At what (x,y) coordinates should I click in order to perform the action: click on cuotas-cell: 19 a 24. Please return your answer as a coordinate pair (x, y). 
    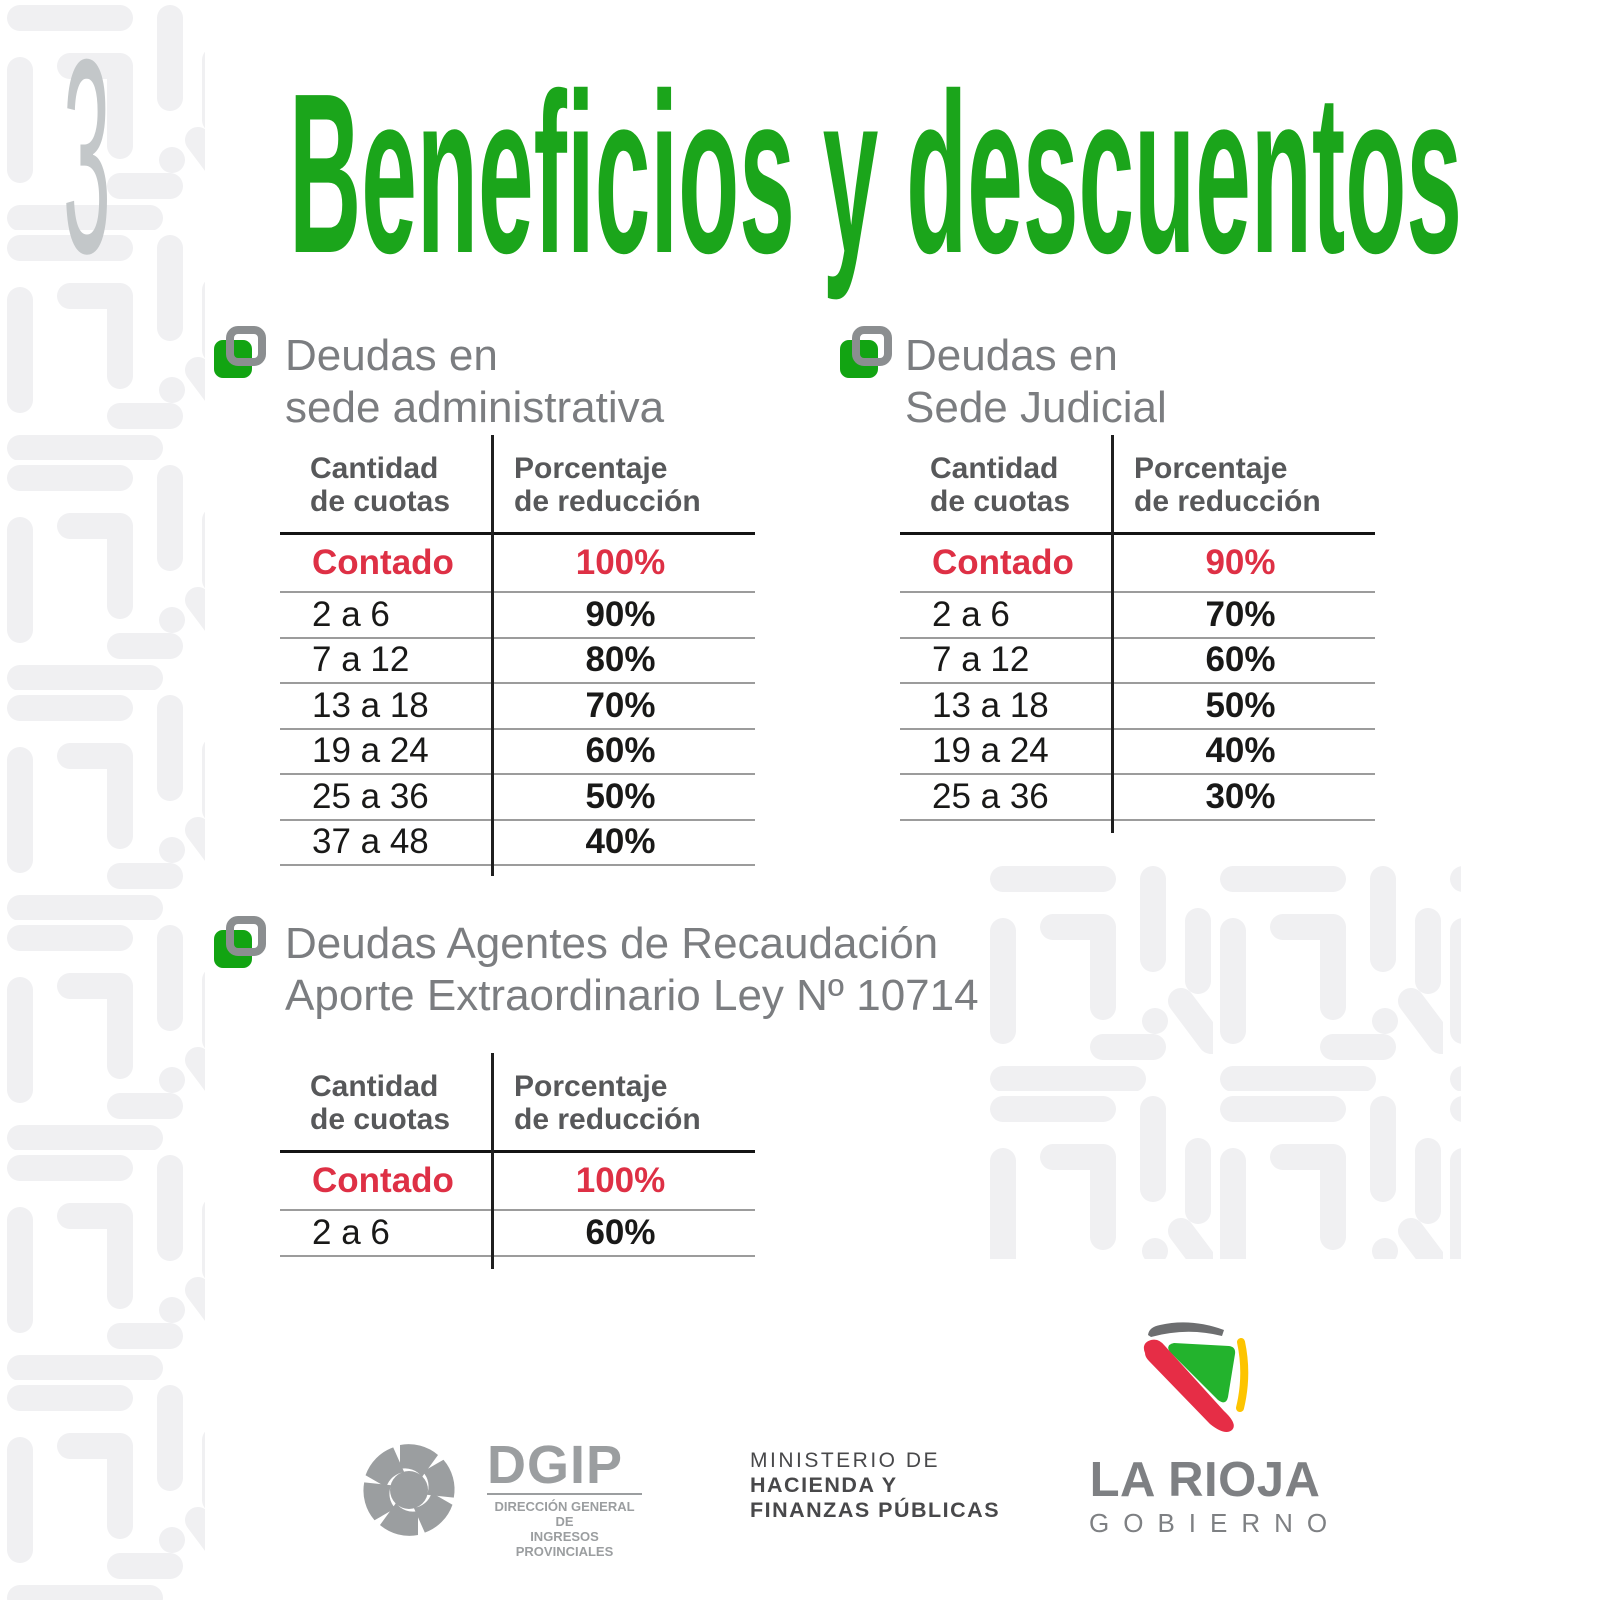
    Looking at the image, I should click on (370, 751).